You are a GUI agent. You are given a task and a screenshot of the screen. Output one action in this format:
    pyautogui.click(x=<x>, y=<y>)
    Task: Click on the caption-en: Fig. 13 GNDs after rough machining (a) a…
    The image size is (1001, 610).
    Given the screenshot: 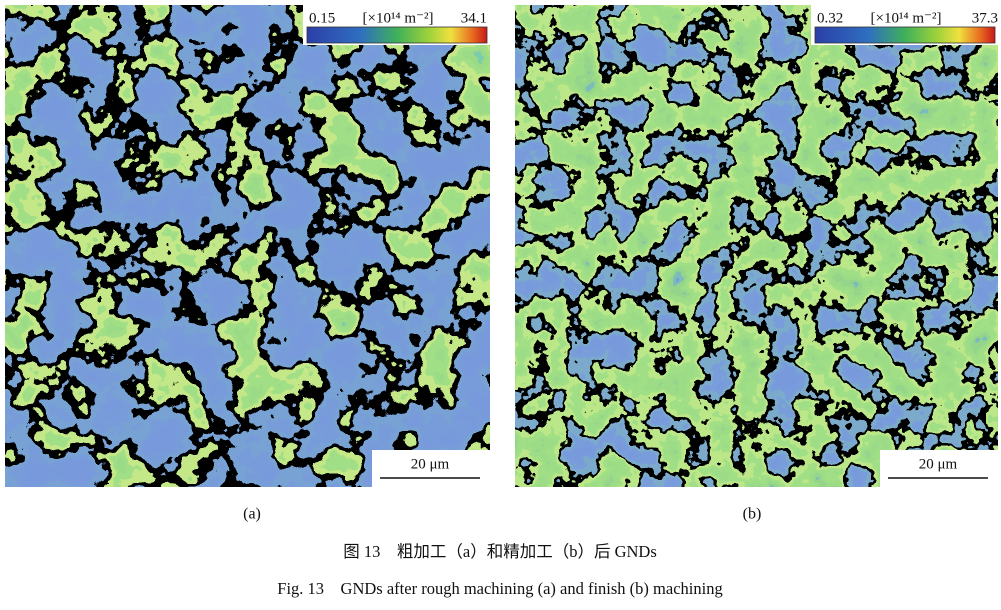 What is the action you would take?
    pyautogui.click(x=499, y=588)
    